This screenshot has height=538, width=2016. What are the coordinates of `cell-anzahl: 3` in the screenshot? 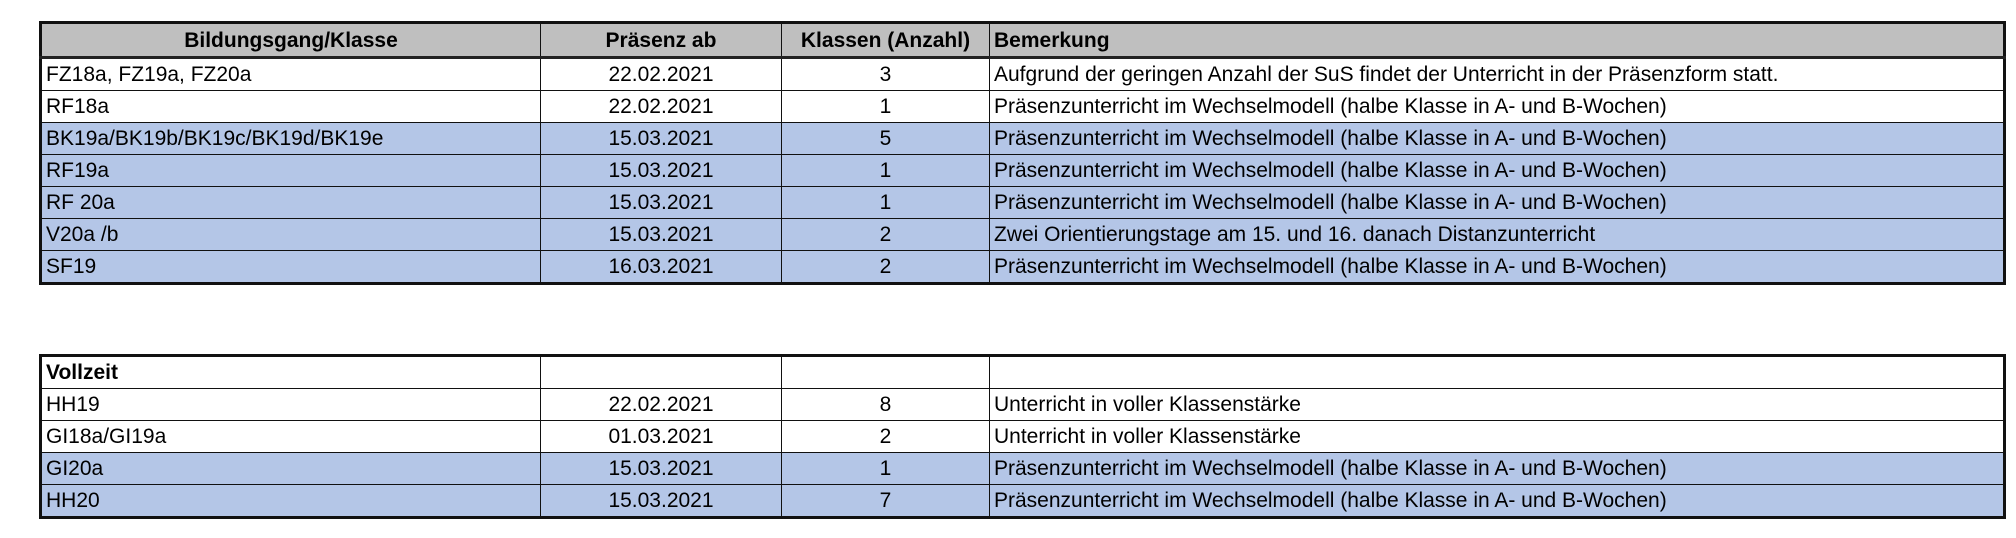 It's located at (885, 74).